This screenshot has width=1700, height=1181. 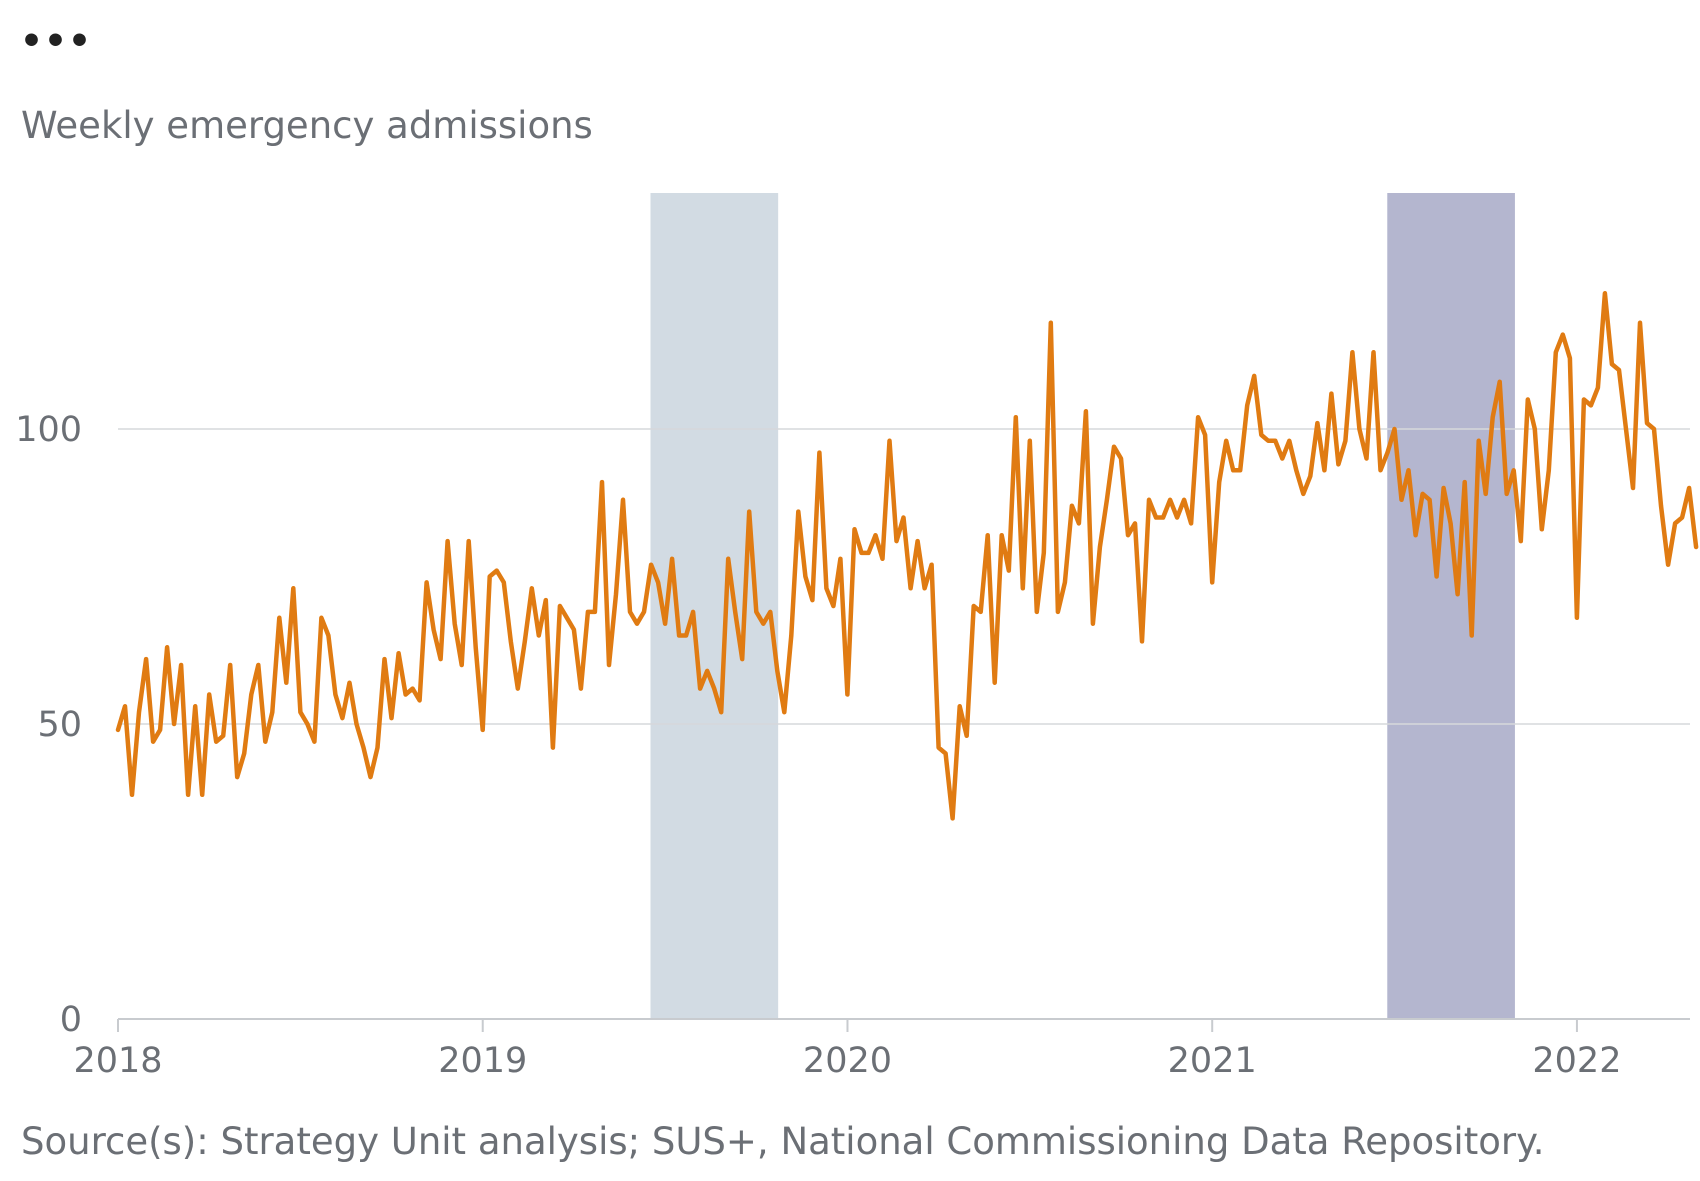 I want to click on x-tick-label: 2021, so click(x=1212, y=1061).